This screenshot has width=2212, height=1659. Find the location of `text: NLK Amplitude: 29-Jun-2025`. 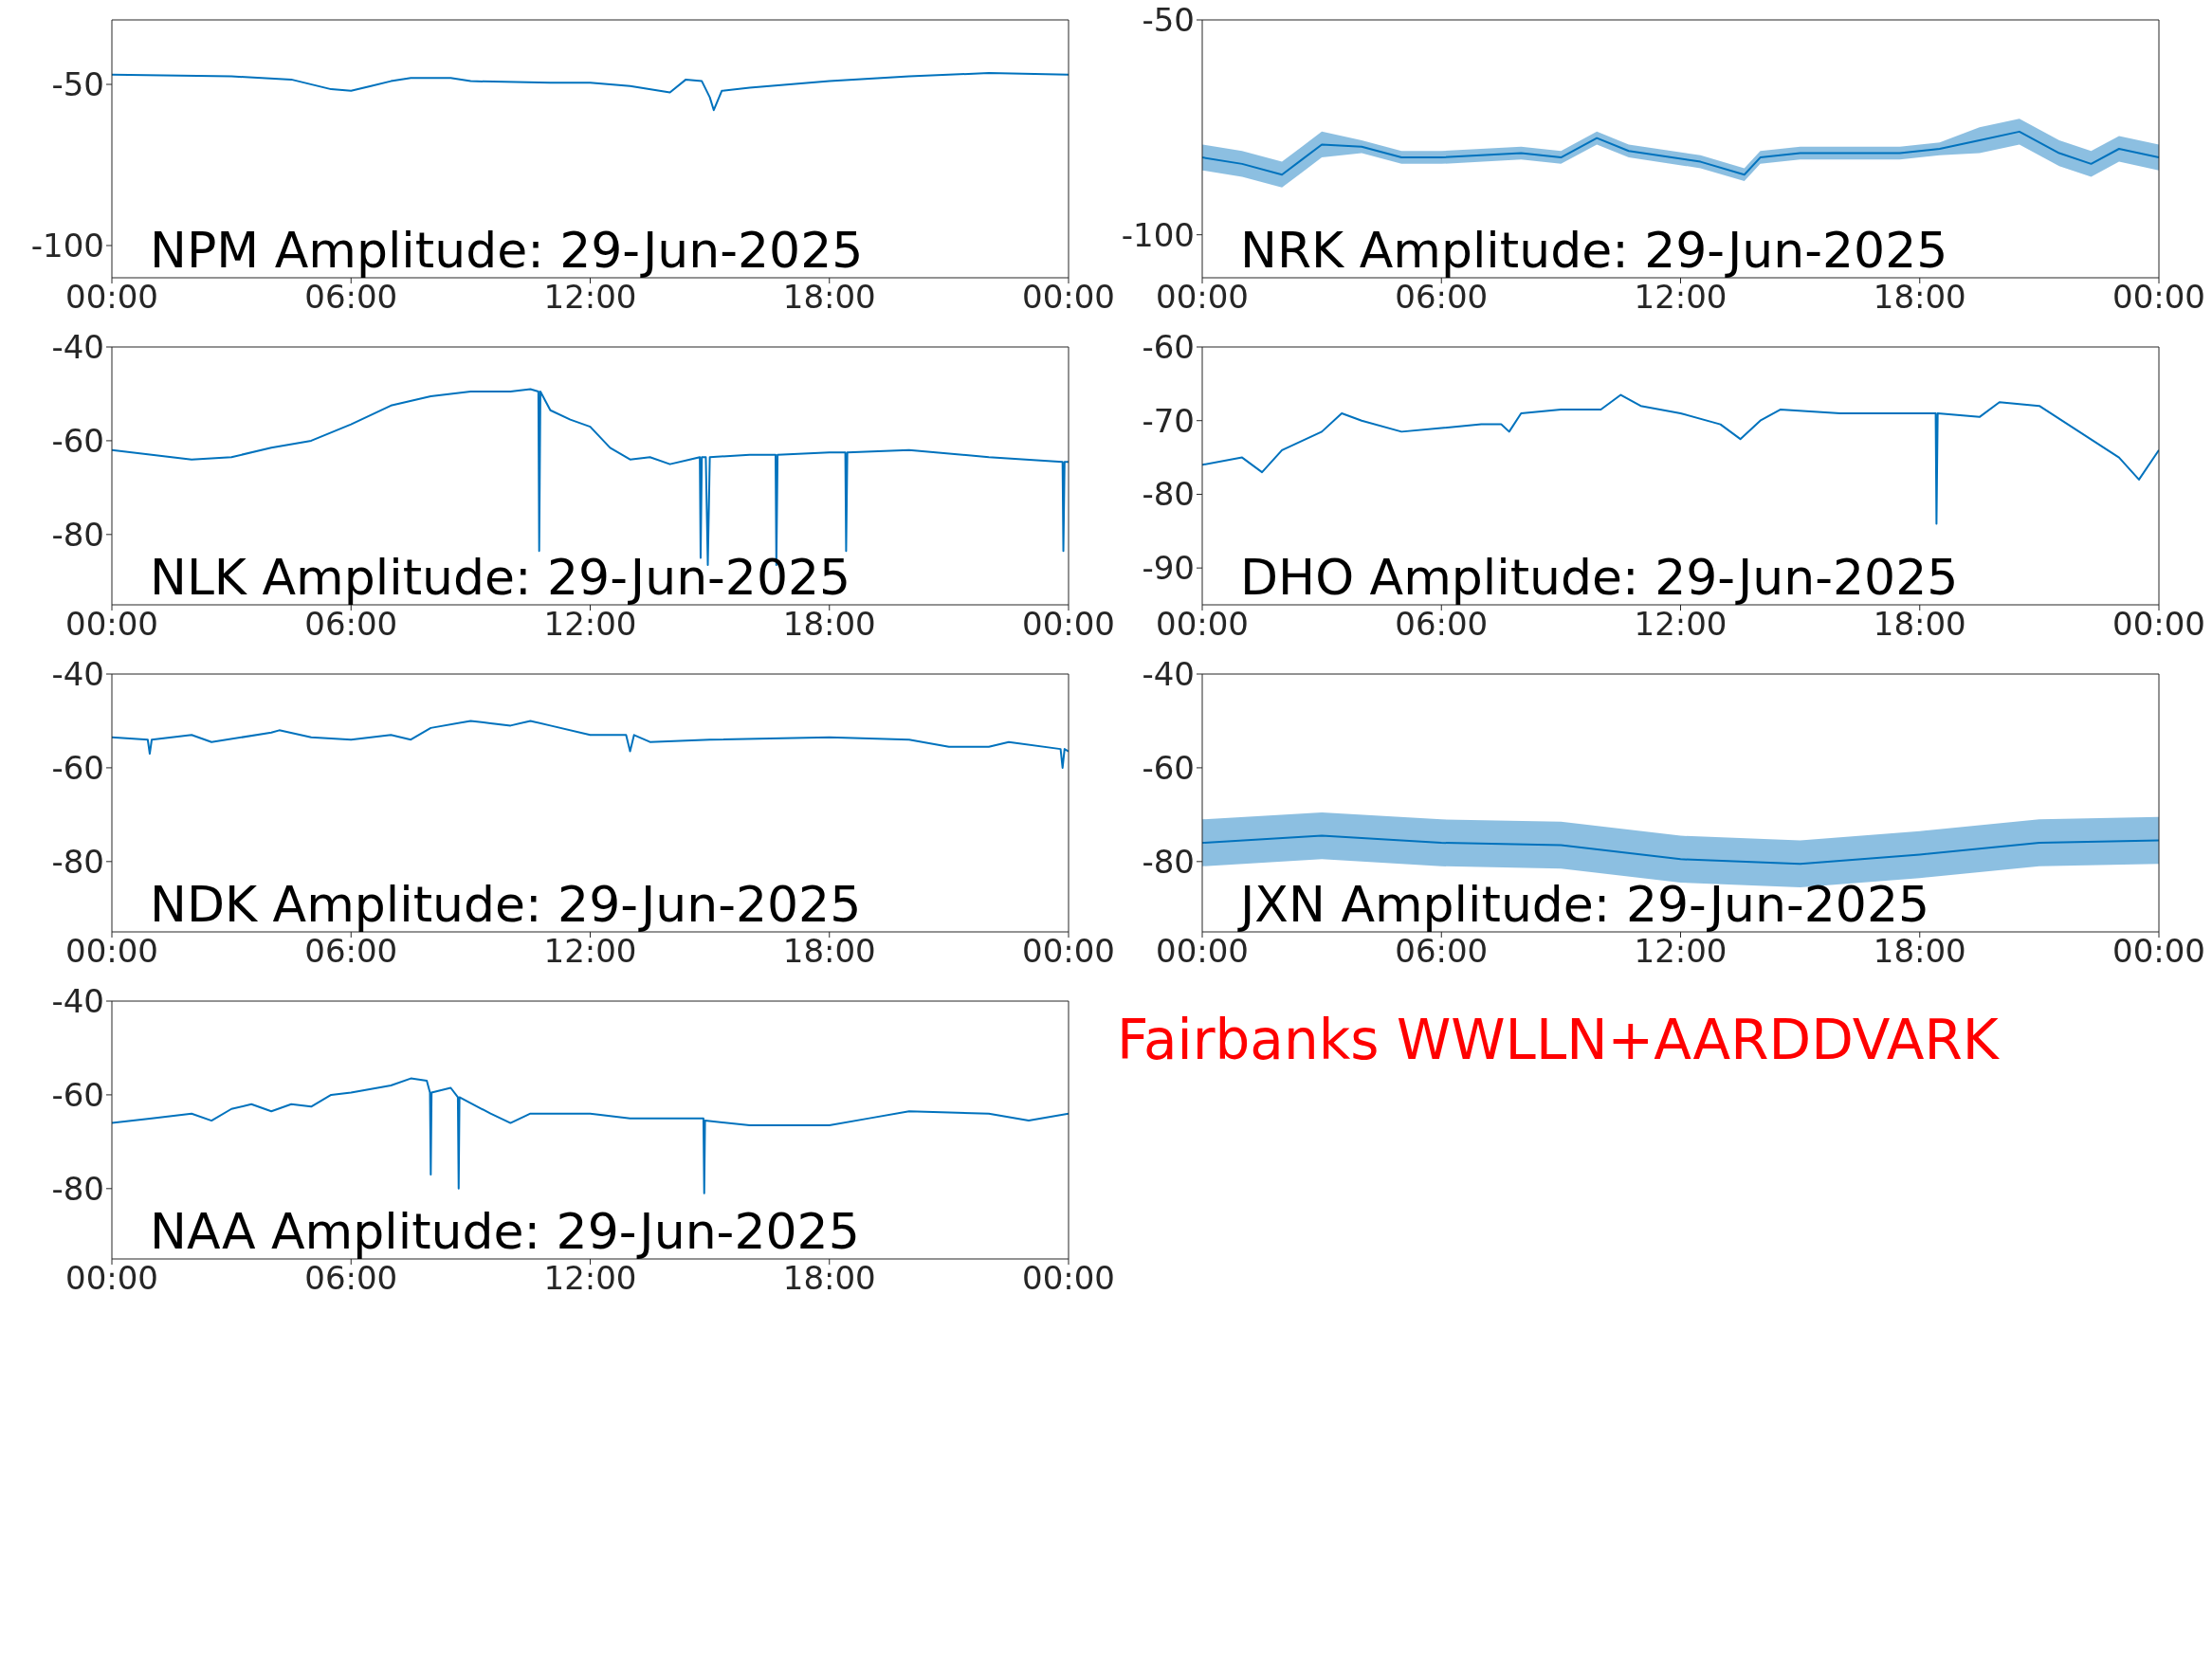

text: NLK Amplitude: 29-Jun-2025 is located at coordinates (500, 577).